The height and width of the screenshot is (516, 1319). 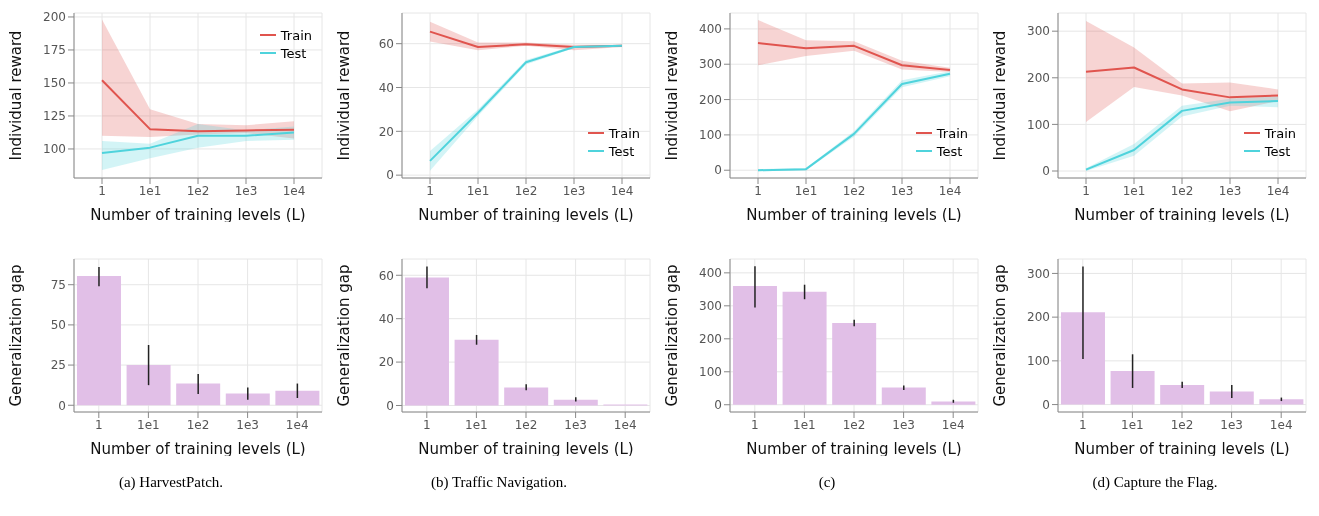 What do you see at coordinates (58, 325) in the screenshot?
I see `y-tick-label: 50` at bounding box center [58, 325].